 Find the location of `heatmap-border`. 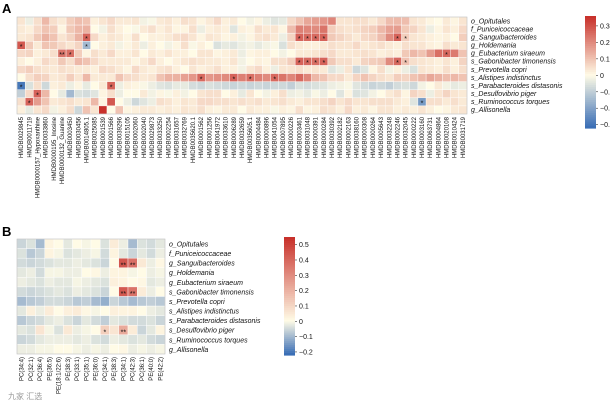

heatmap-border is located at coordinates (91, 296).